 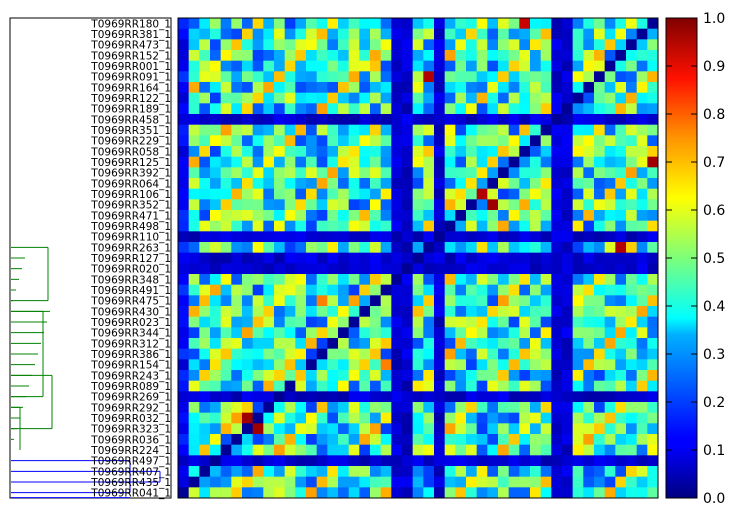 What do you see at coordinates (130, 398) in the screenshot?
I see `row-label: T0969RR269_1` at bounding box center [130, 398].